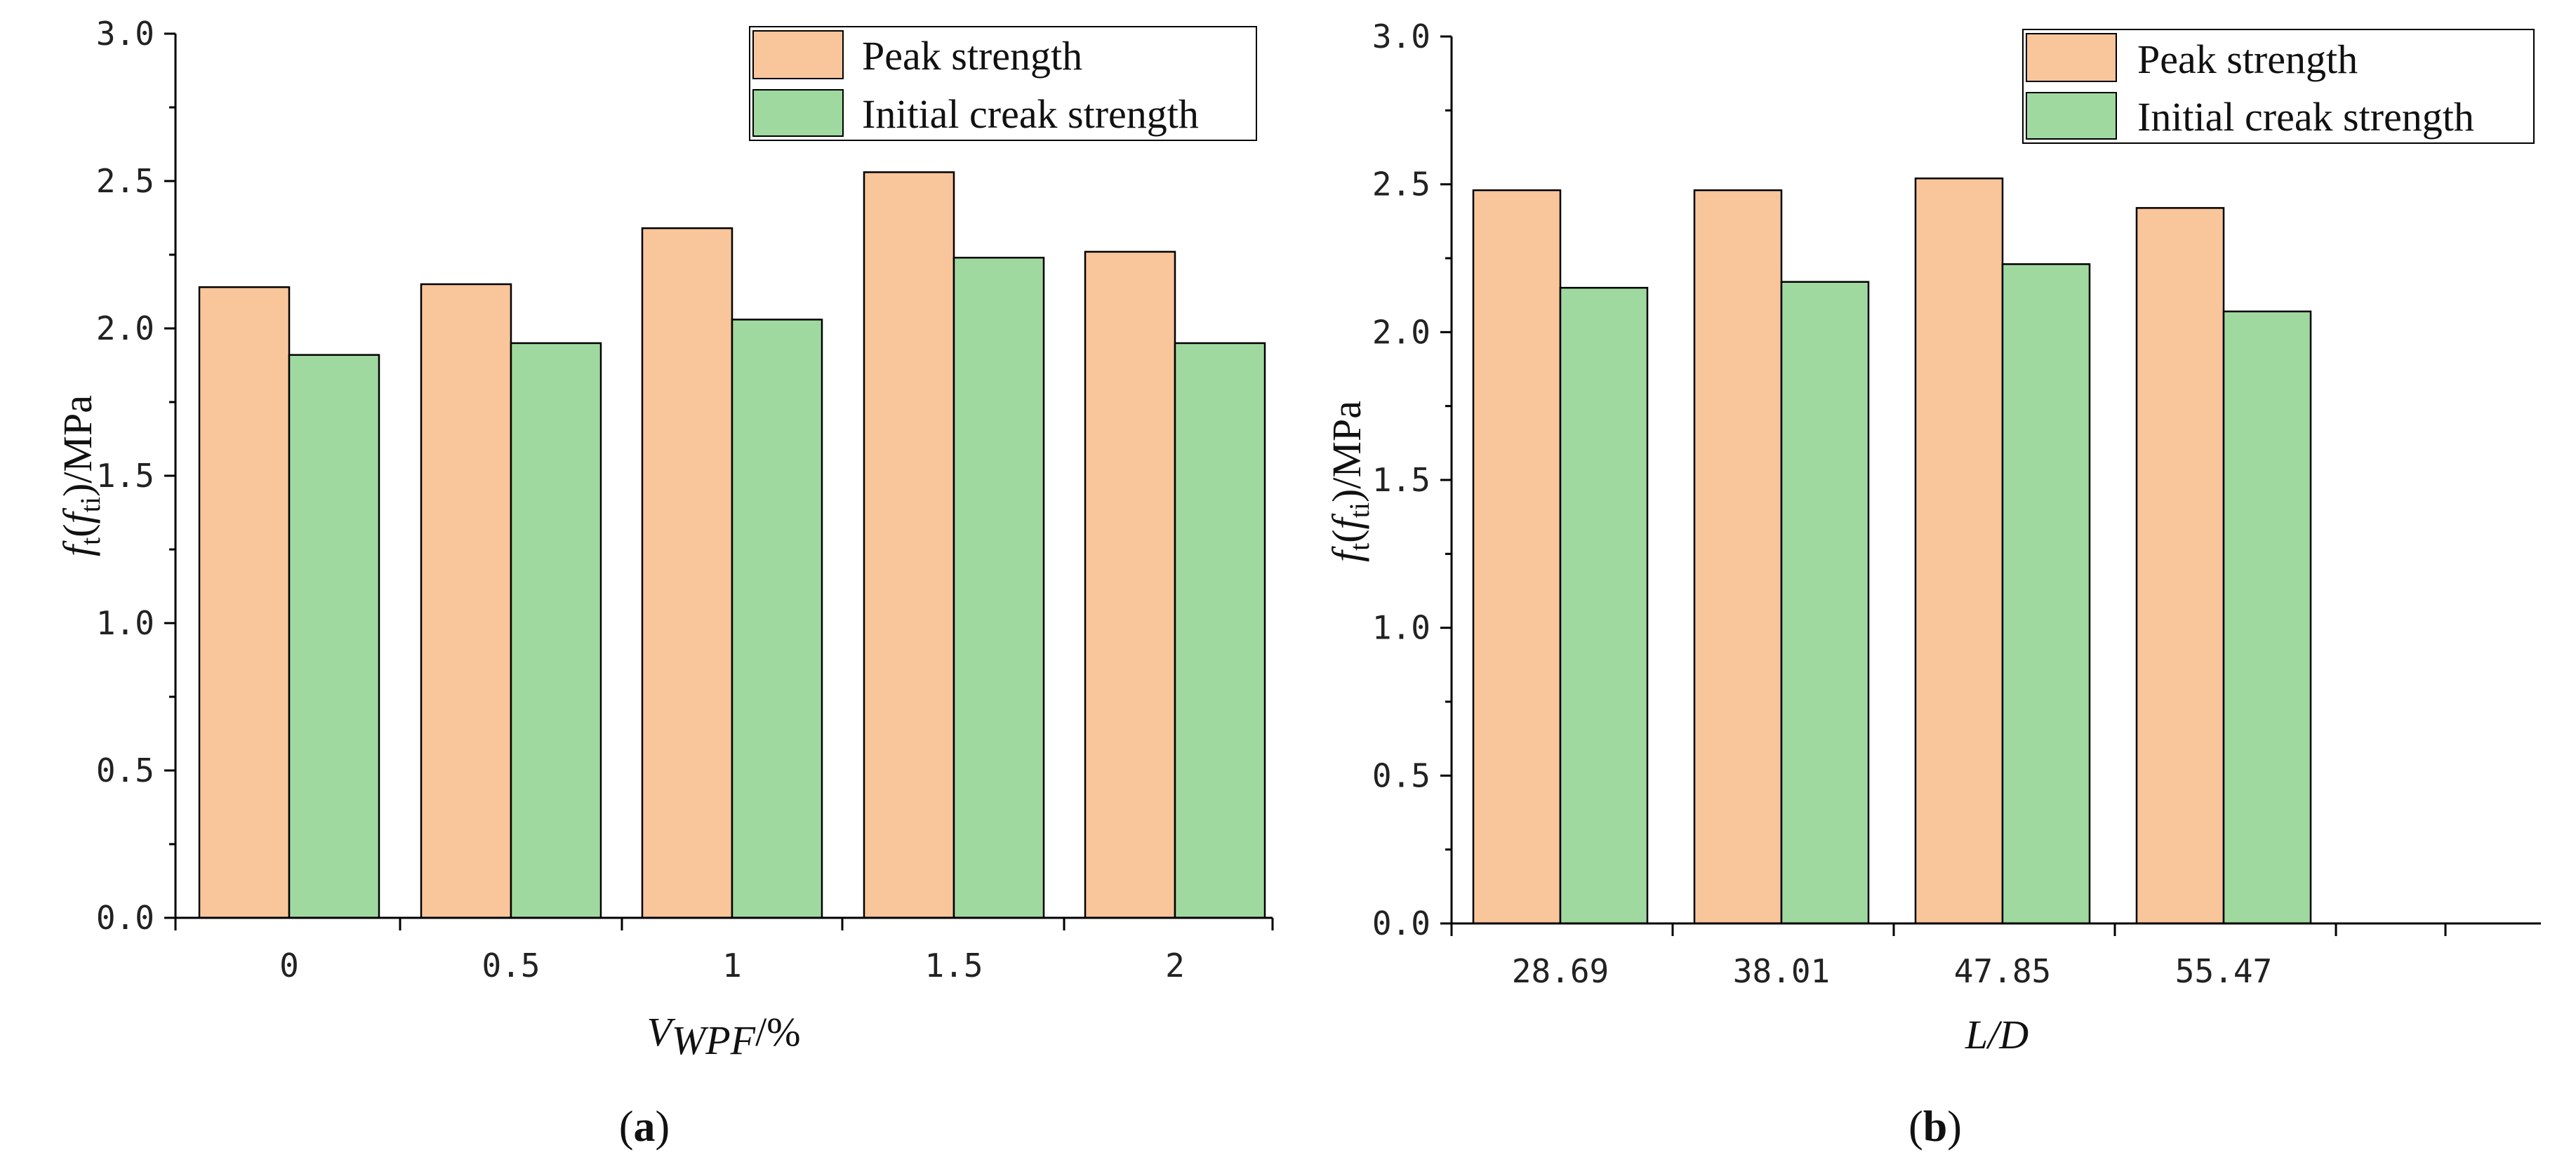 Image resolution: width=2576 pixels, height=1155 pixels. I want to click on panel-a-x-tick-label: 1.5, so click(953, 966).